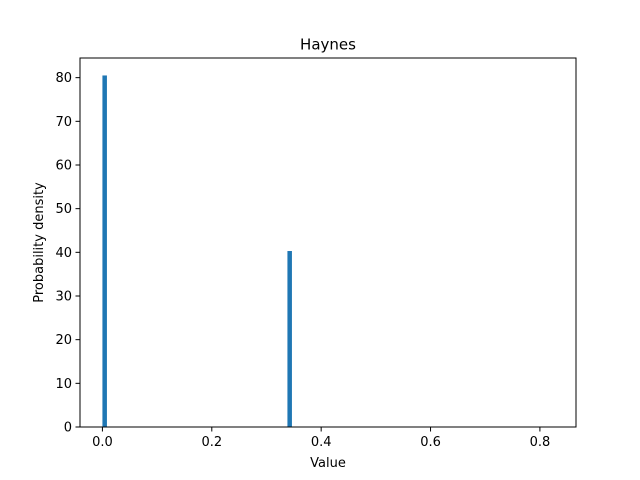 The image size is (640, 480). Describe the element at coordinates (68, 428) in the screenshot. I see `y-tick-label: 0` at that location.